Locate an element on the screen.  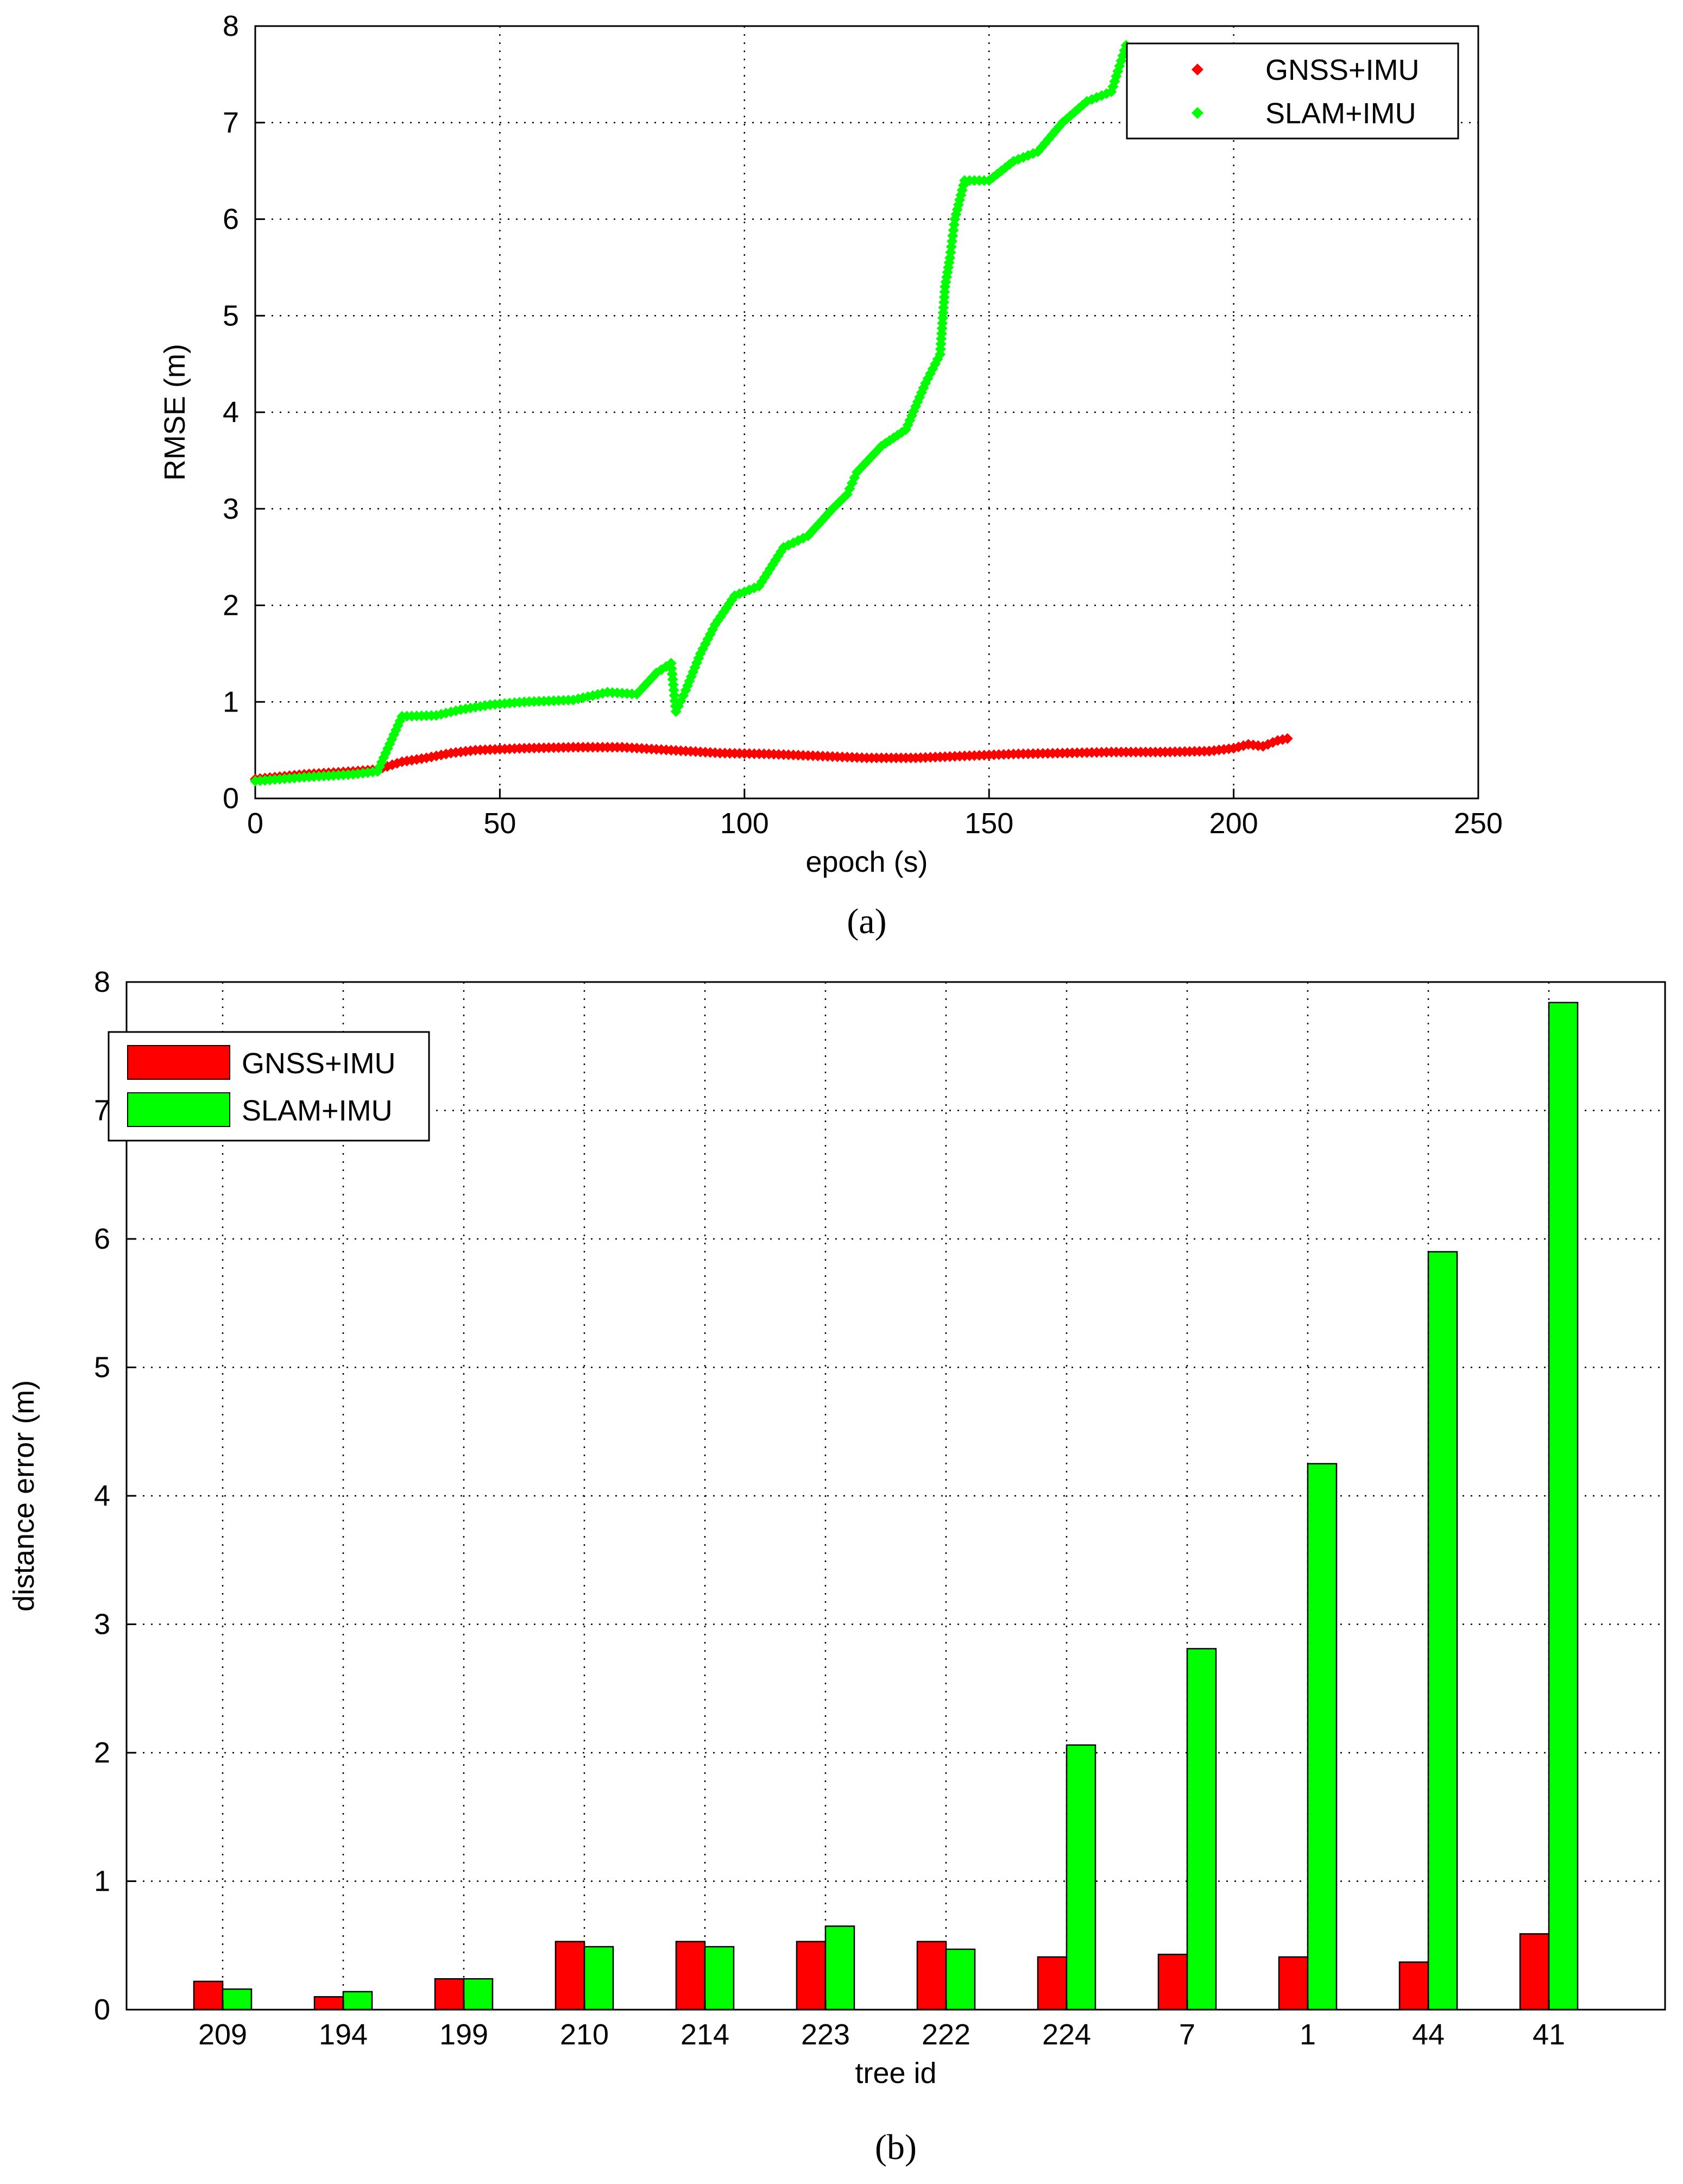
chart-b-y-tick-label: 4 is located at coordinates (102, 1496).